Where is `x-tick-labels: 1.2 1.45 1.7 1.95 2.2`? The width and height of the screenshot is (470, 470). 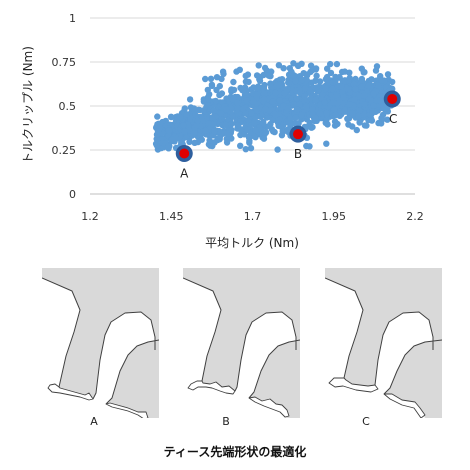
x-tick-labels: 1.2 1.45 1.7 1.95 2.2 is located at coordinates (252, 216).